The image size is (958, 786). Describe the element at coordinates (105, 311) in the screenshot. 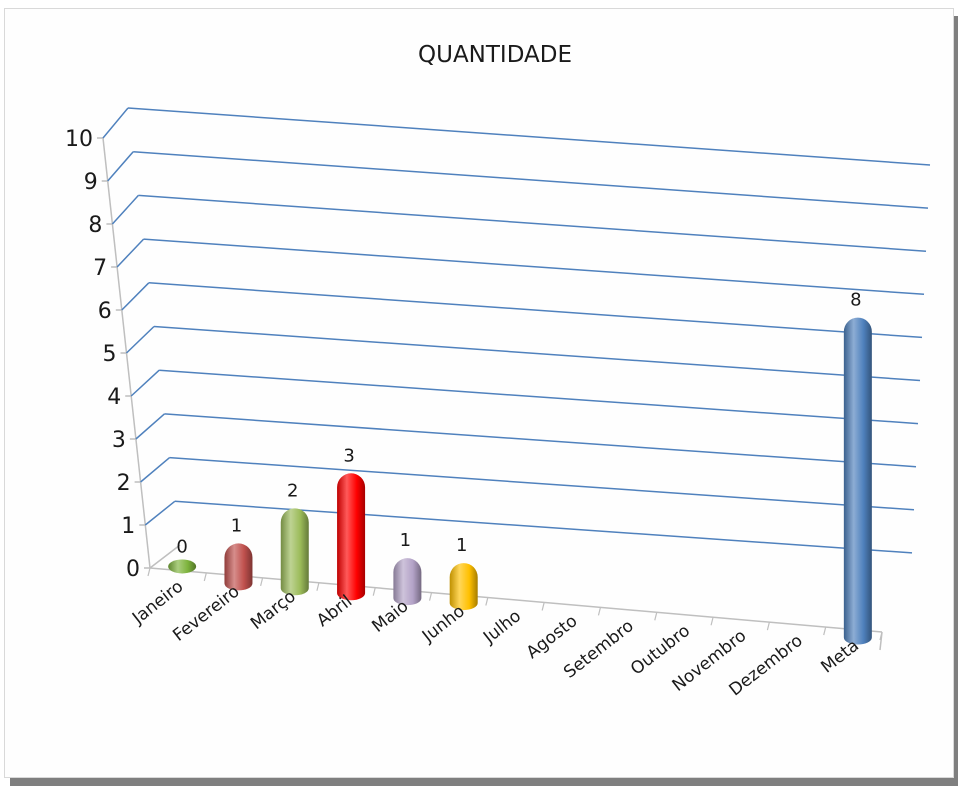

I see `y-tick-label: 6` at that location.